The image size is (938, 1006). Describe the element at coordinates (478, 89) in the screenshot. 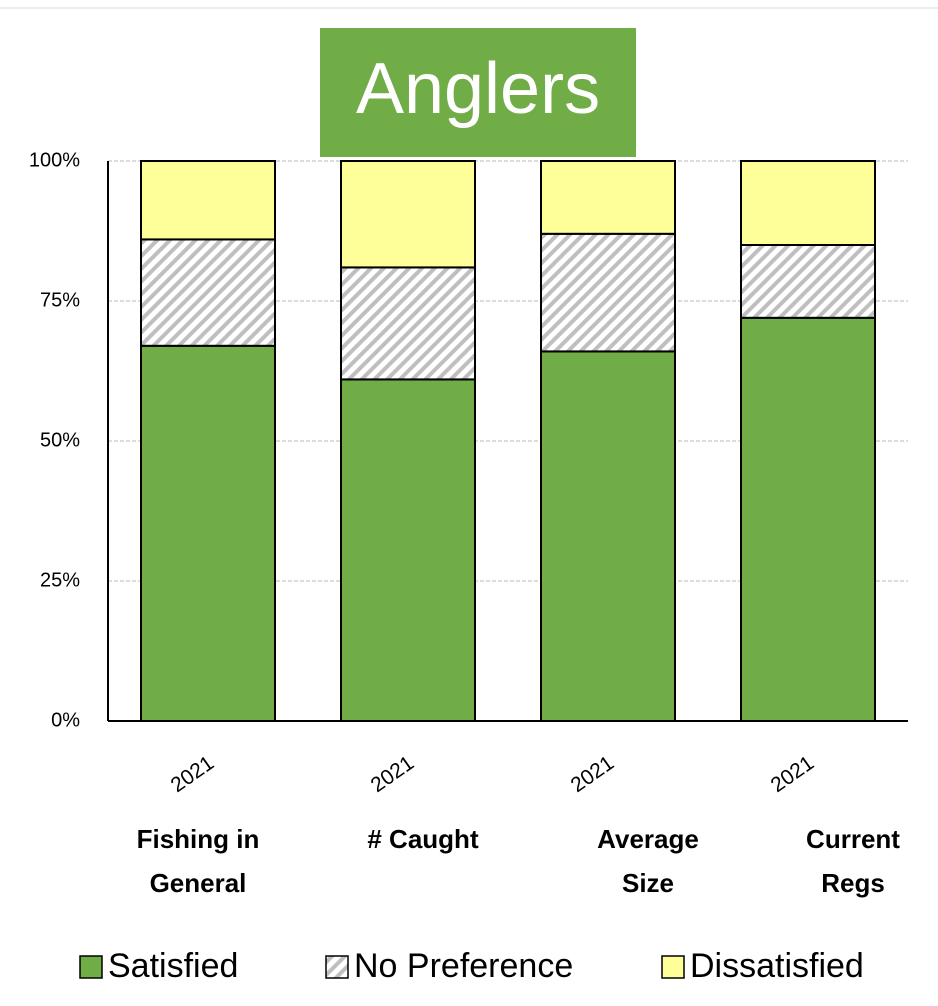

I see `chart-title: Anglers` at that location.